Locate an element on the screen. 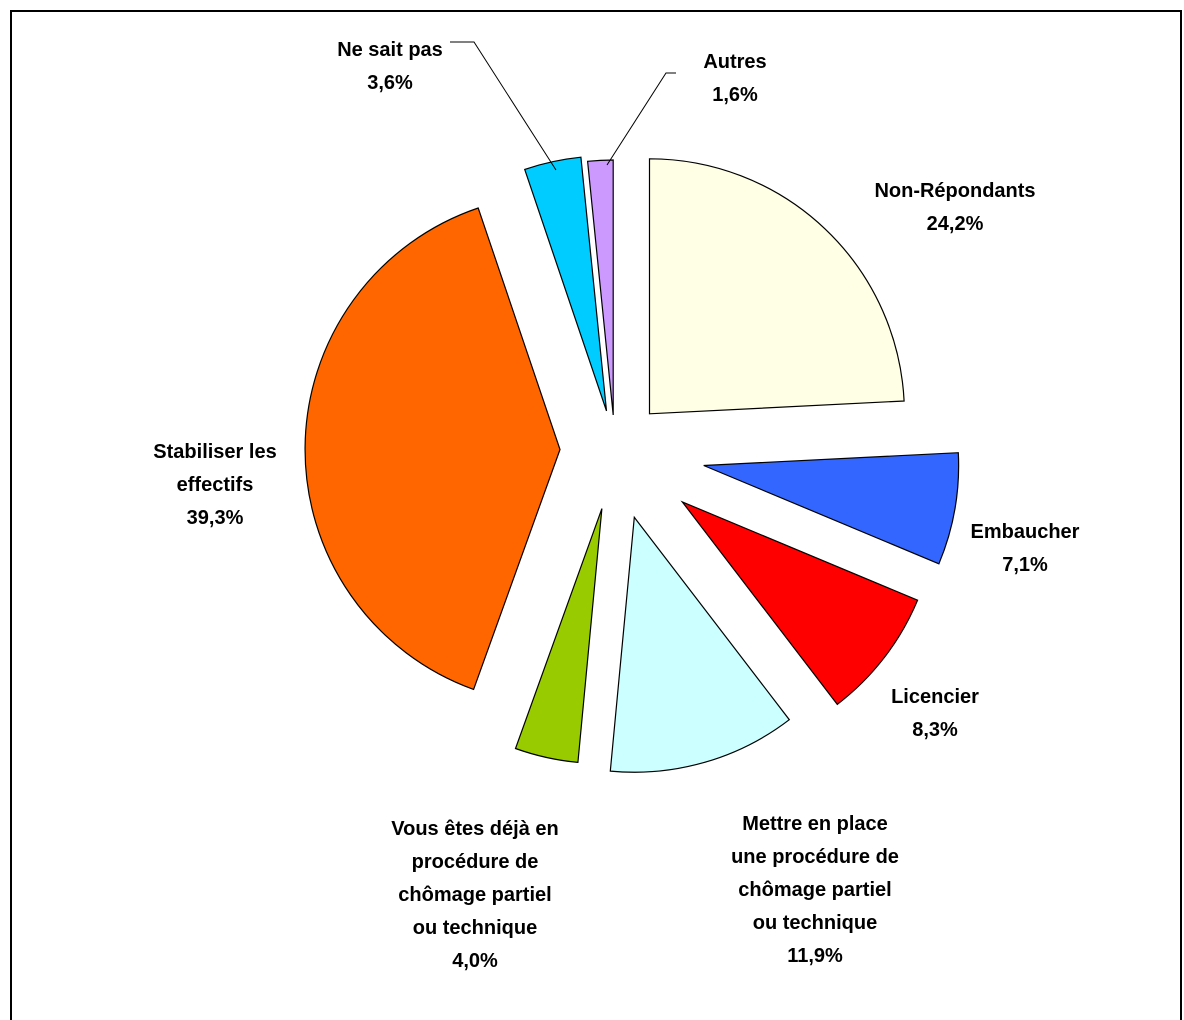  leader-ne-sait-pas is located at coordinates (503, 106).